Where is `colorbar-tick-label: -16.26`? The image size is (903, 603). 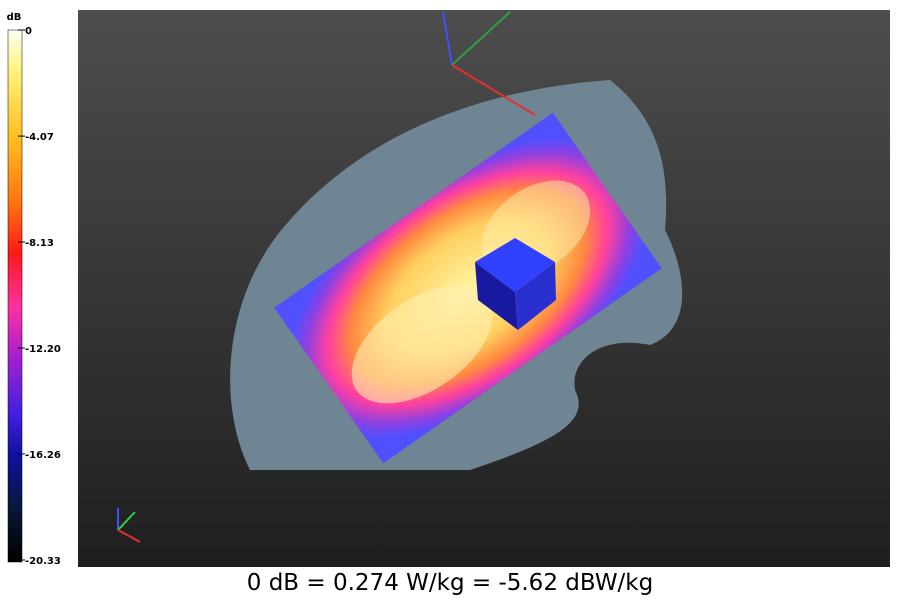
colorbar-tick-label: -16.26 is located at coordinates (43, 455).